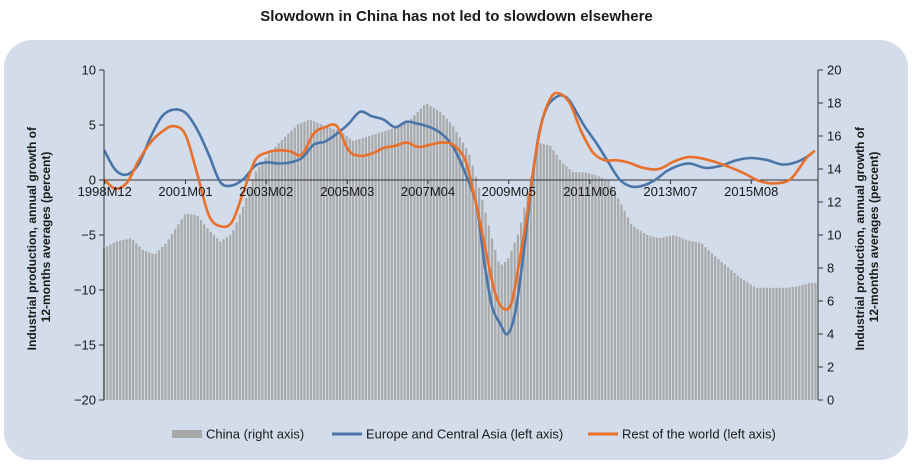  I want to click on legend-label: China (right axis), so click(255, 434).